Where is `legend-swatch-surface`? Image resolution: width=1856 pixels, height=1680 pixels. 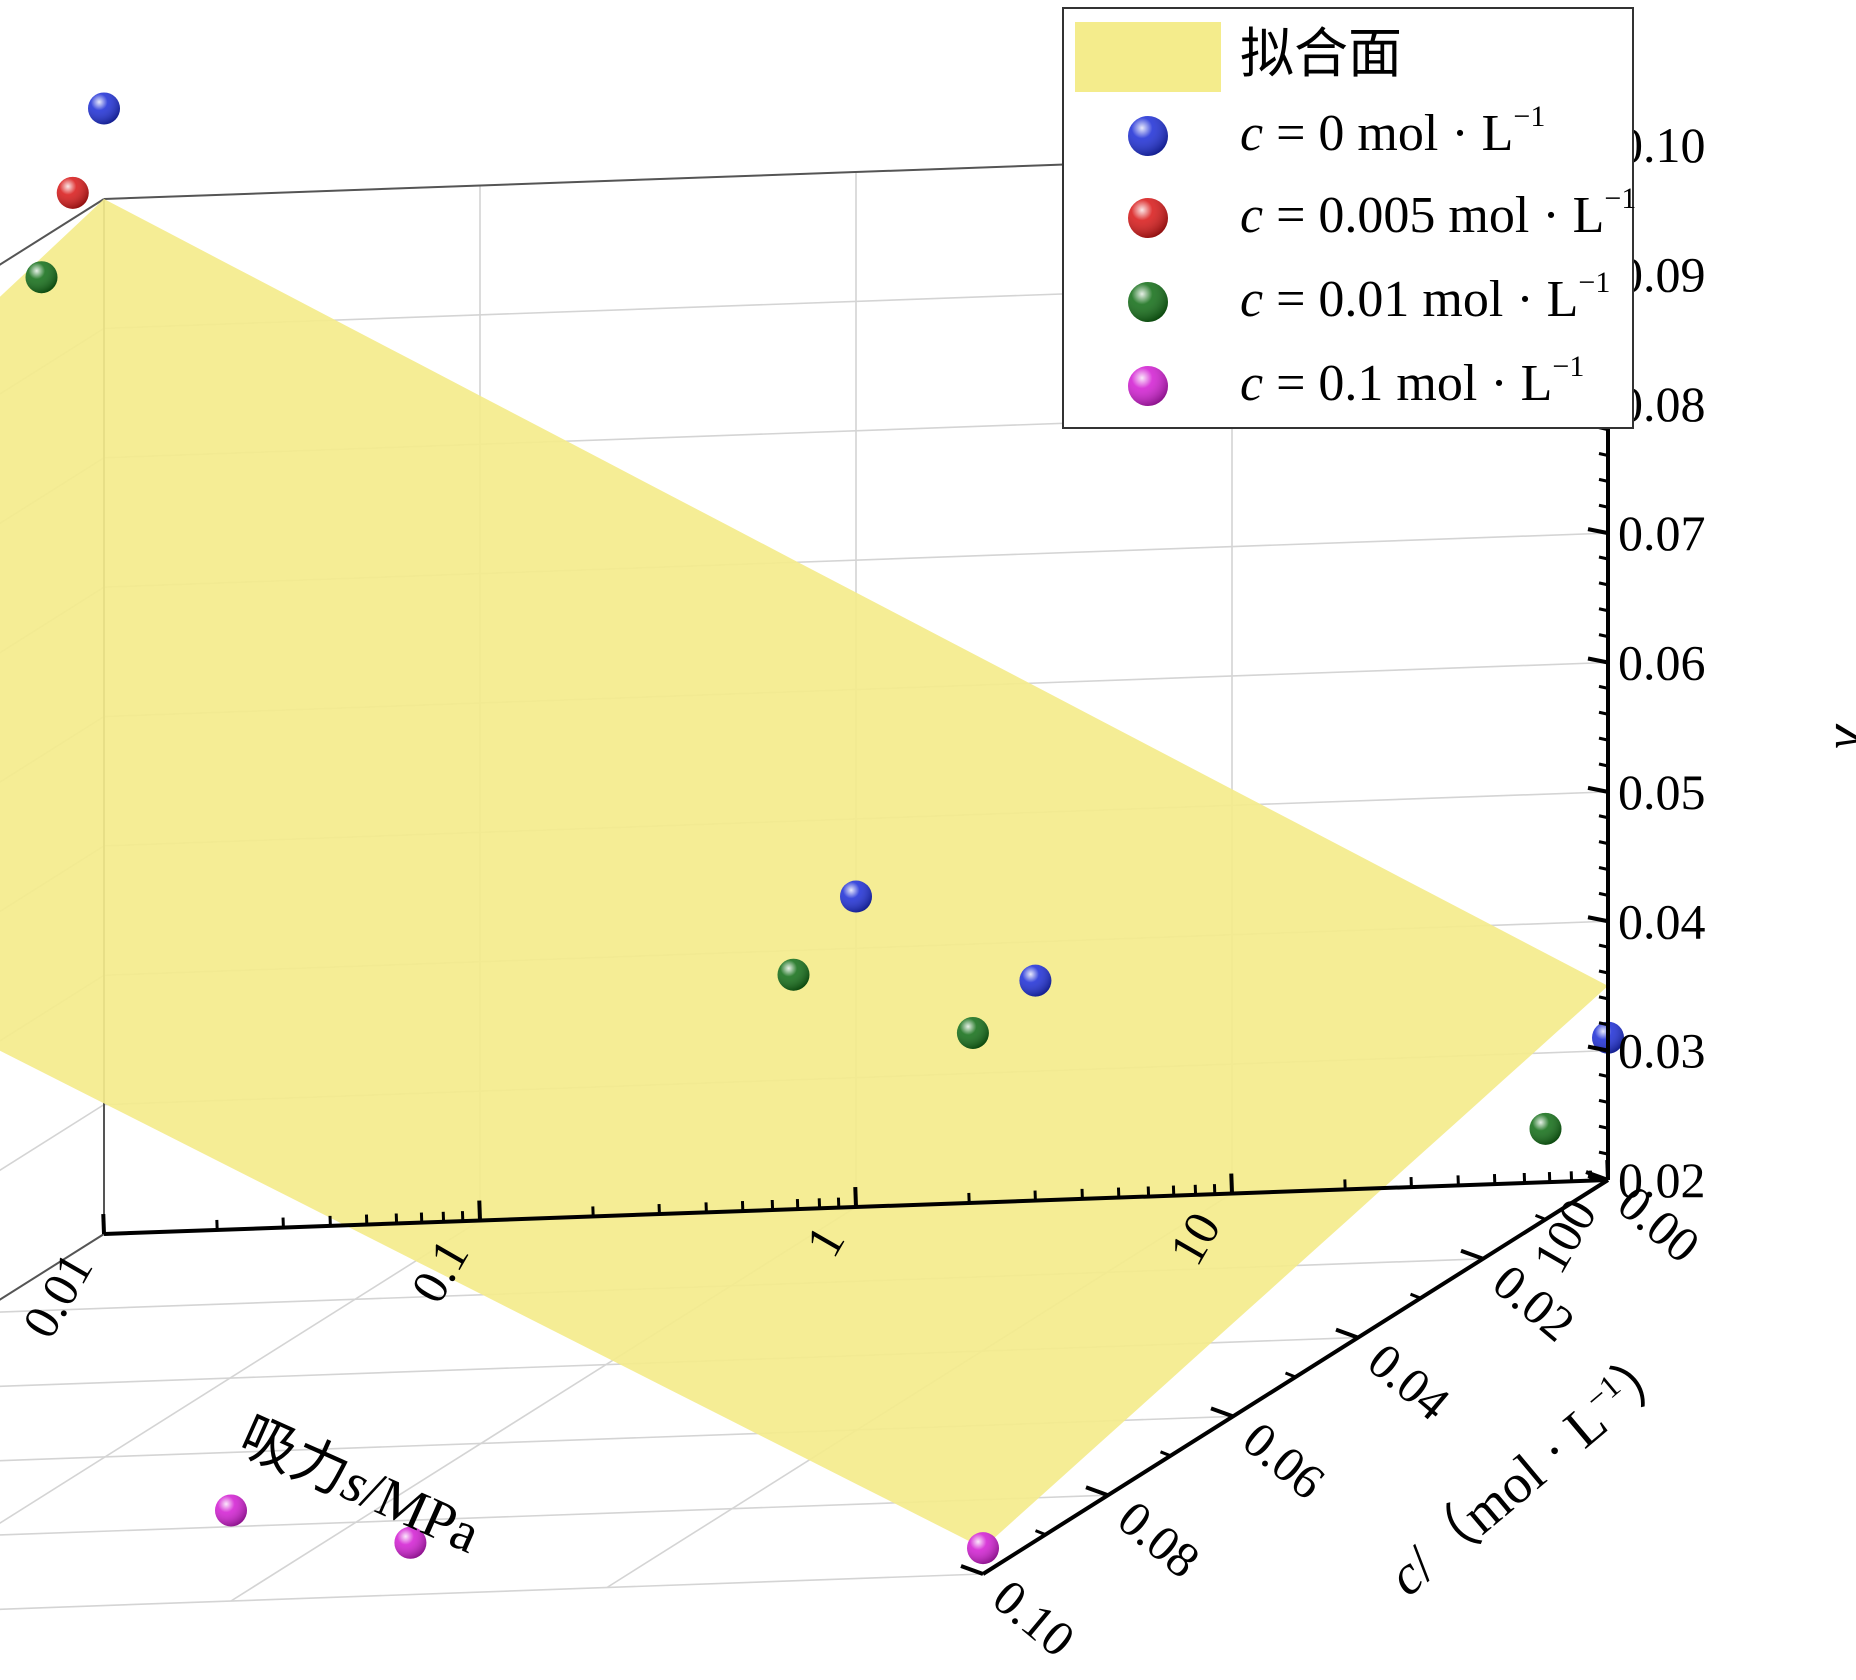
legend-swatch-surface is located at coordinates (1148, 57).